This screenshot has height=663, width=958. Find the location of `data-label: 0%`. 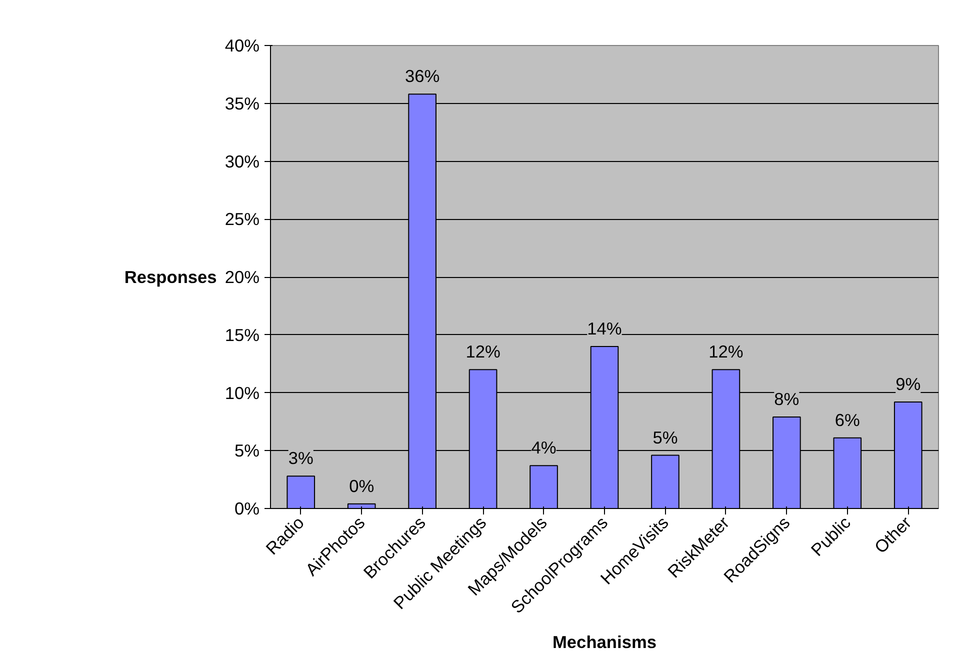

data-label: 0% is located at coordinates (361, 486).